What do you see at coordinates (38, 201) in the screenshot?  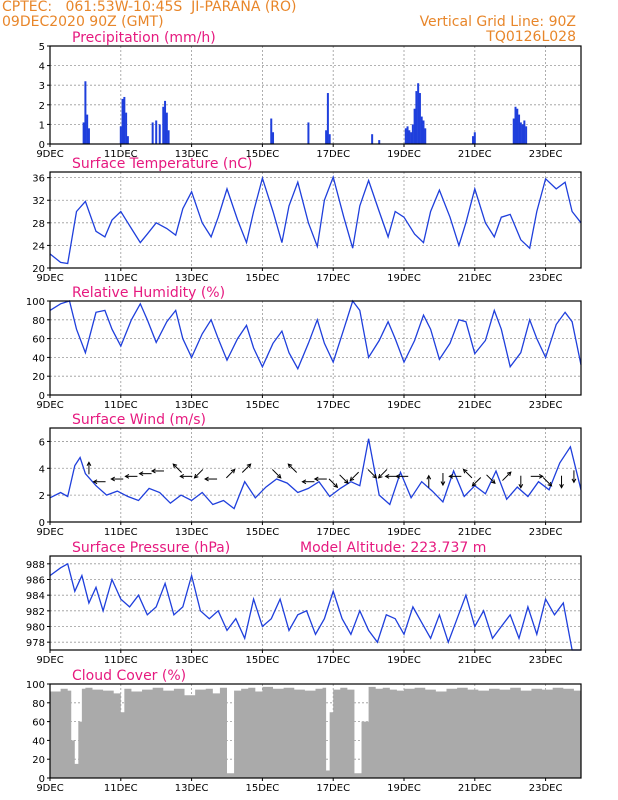 I see `y-tick-label: 32` at bounding box center [38, 201].